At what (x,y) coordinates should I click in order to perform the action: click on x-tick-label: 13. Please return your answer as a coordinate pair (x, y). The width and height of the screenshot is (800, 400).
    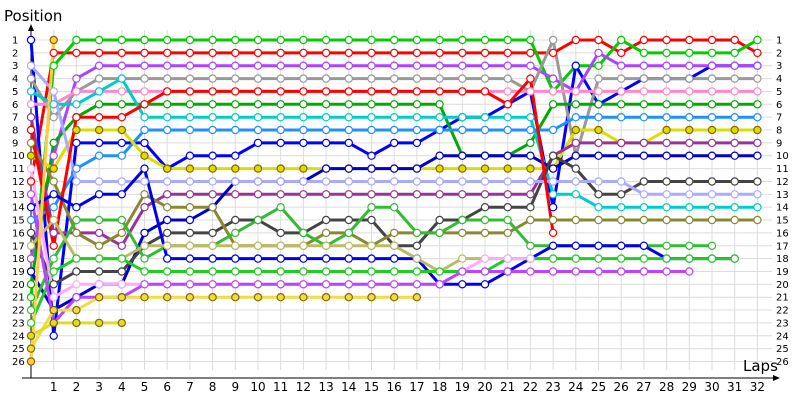
    Looking at the image, I should click on (325, 387).